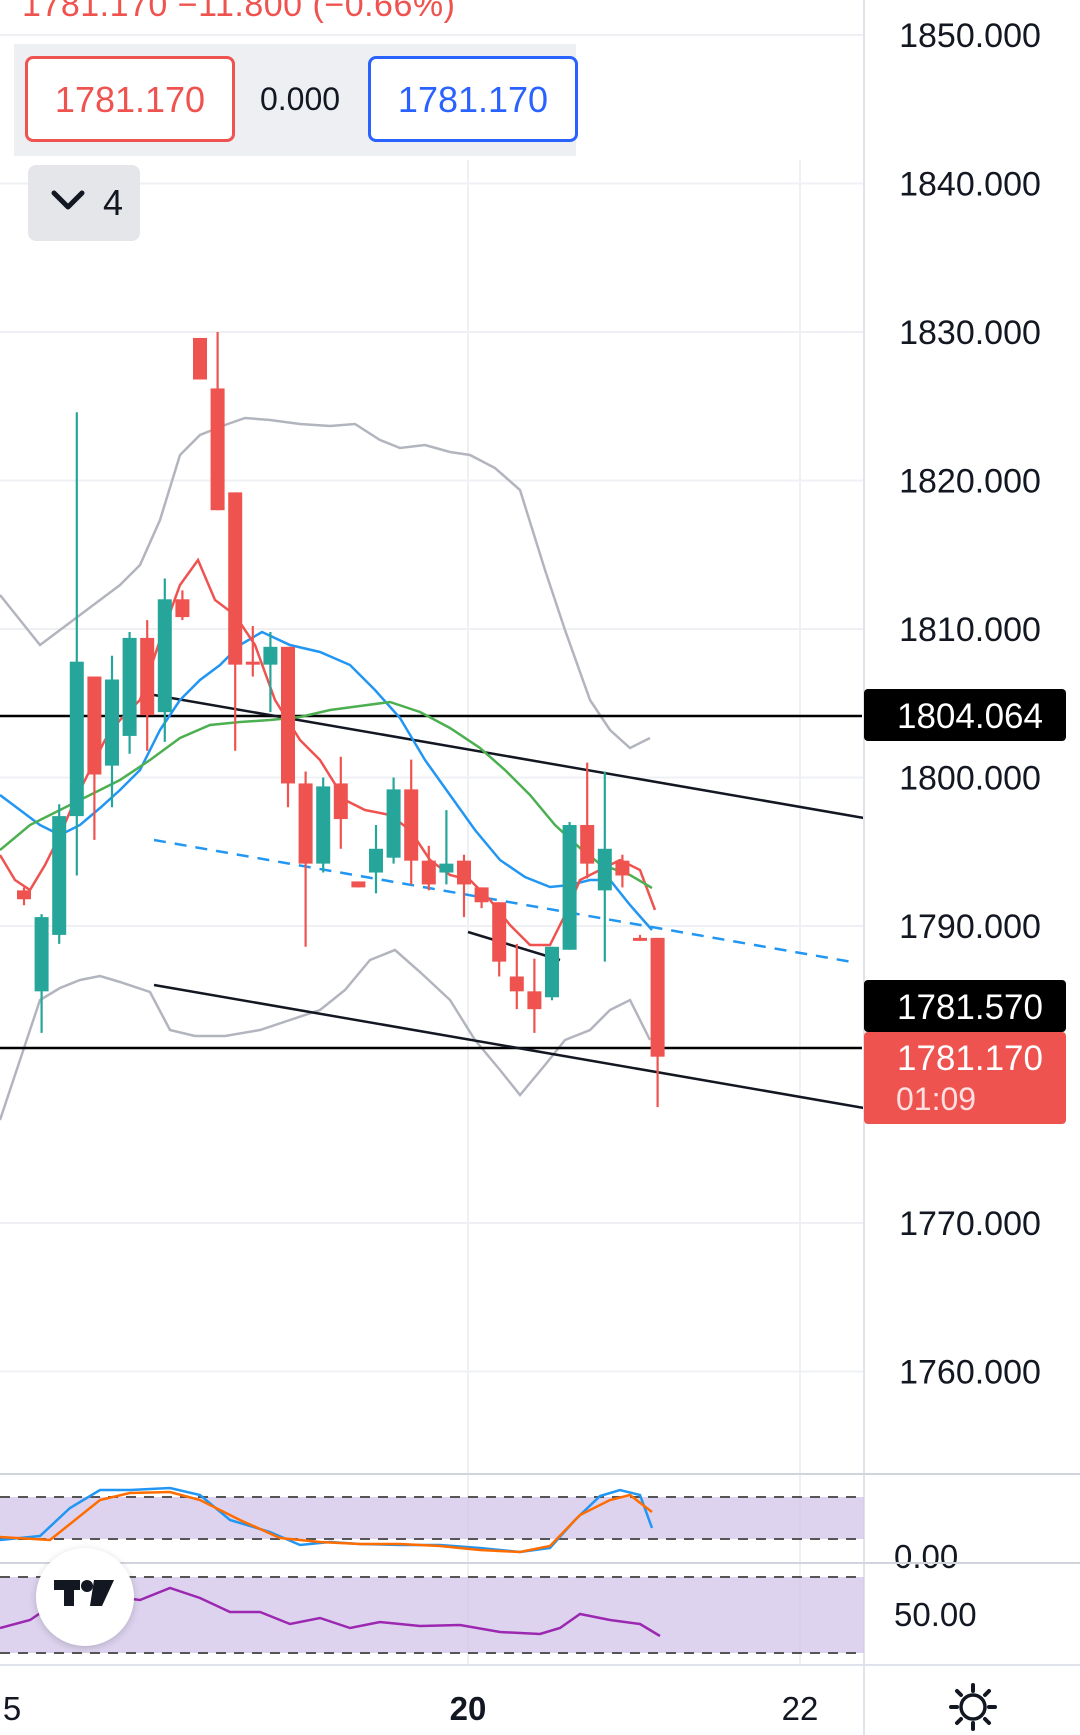  What do you see at coordinates (935, 1614) in the screenshot?
I see `oscillator-2-axis-label: 50.00` at bounding box center [935, 1614].